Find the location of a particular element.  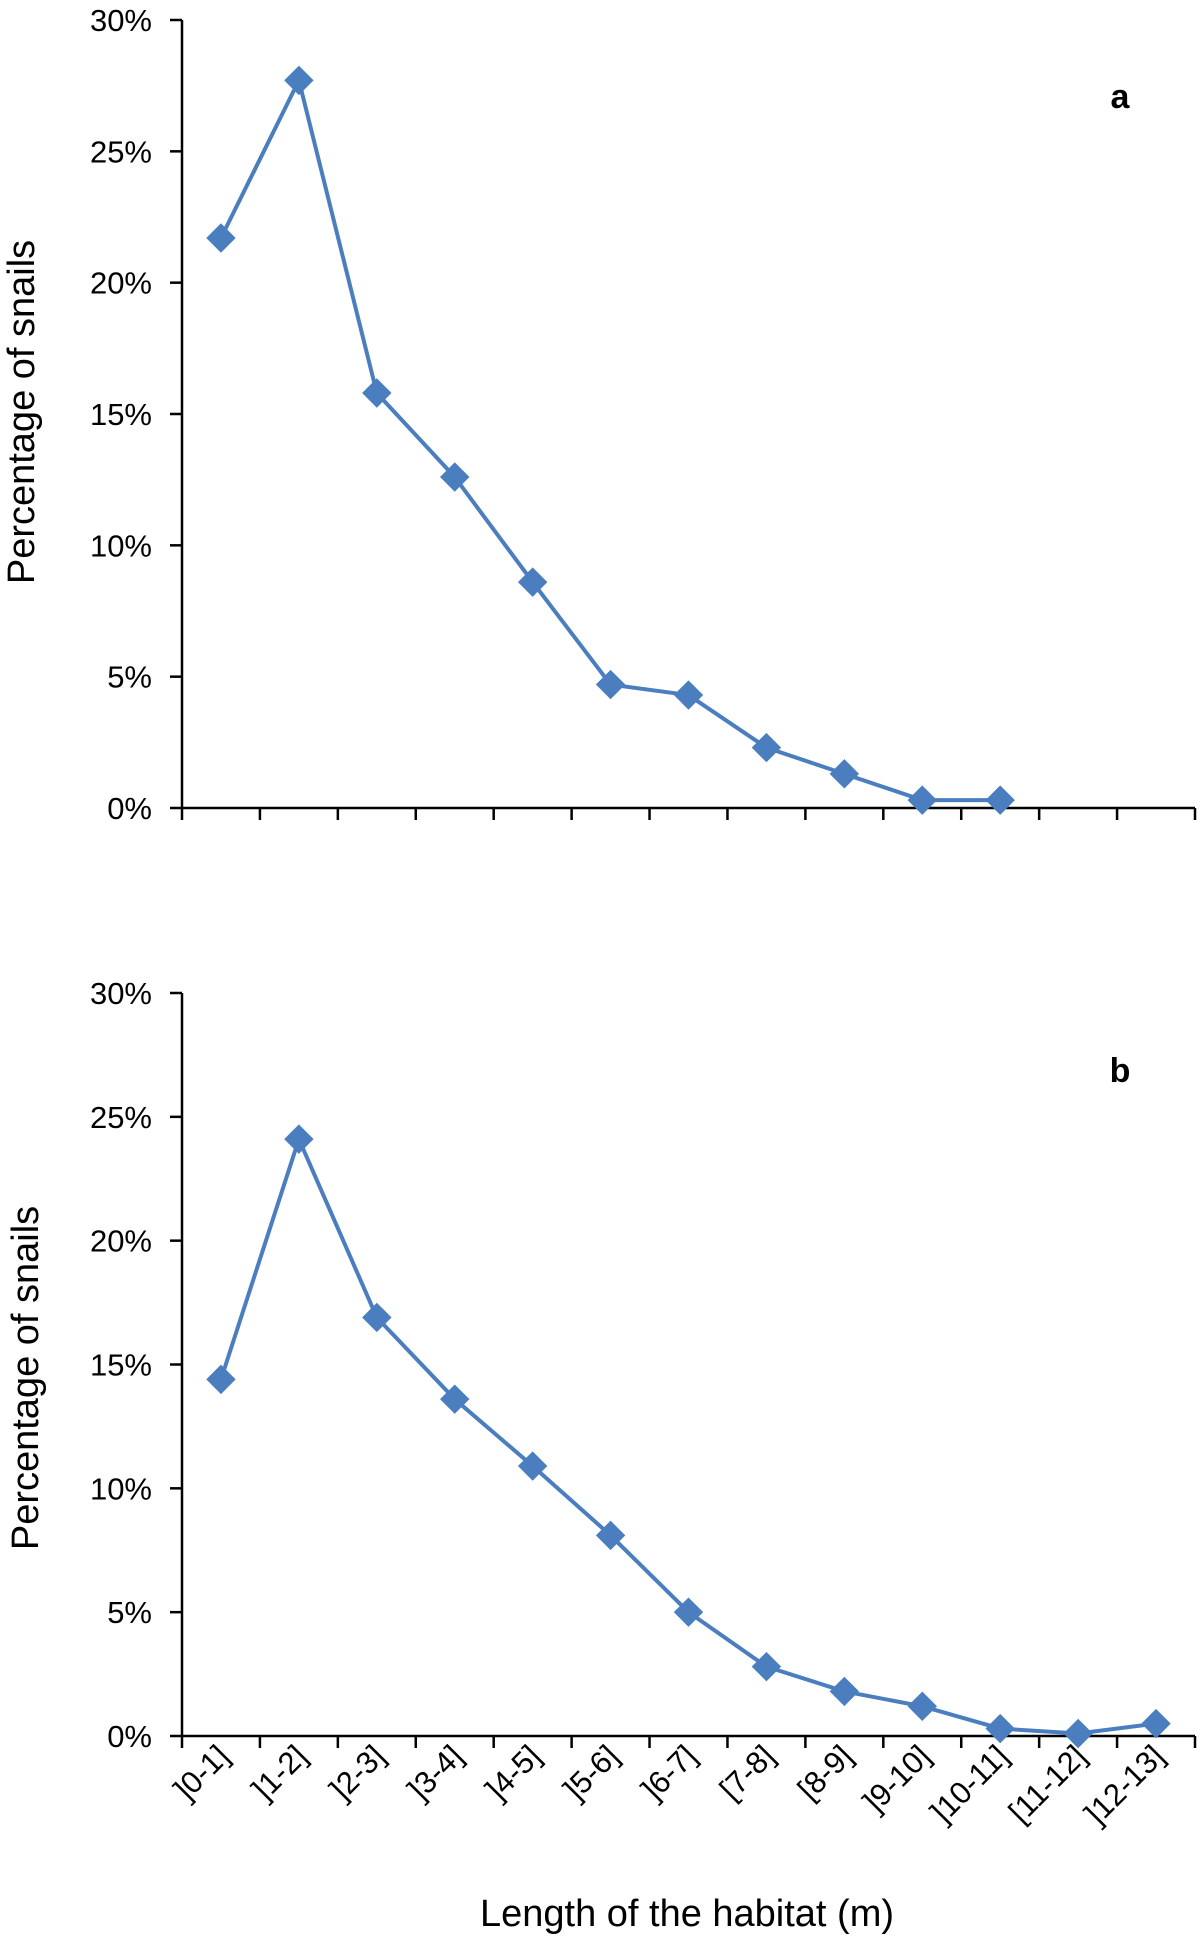

y-tick-label-a: 30% is located at coordinates (121, 20).